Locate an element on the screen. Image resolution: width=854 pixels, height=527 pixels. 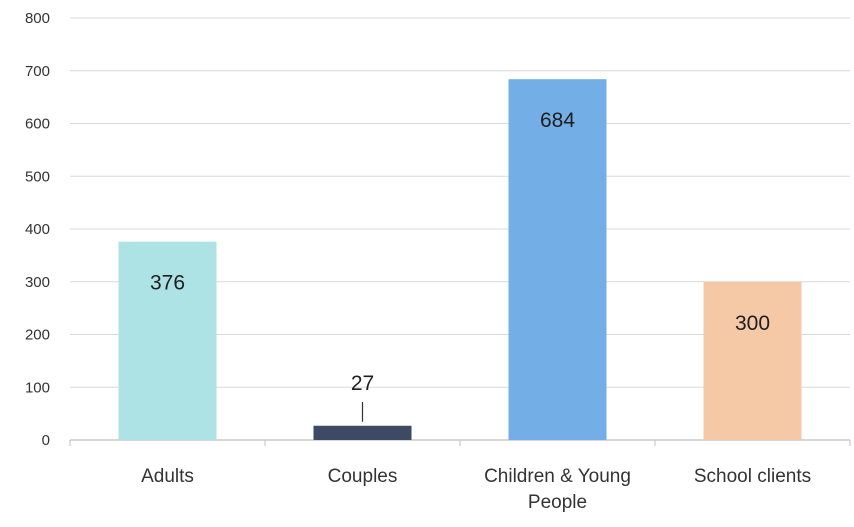
y-tick-label: 0 is located at coordinates (46, 440).